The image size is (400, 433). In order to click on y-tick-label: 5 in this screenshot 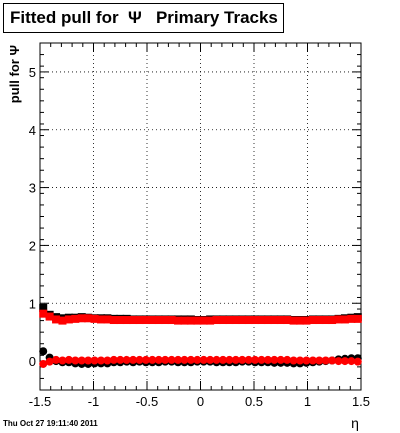, I will do `click(32, 72)`.